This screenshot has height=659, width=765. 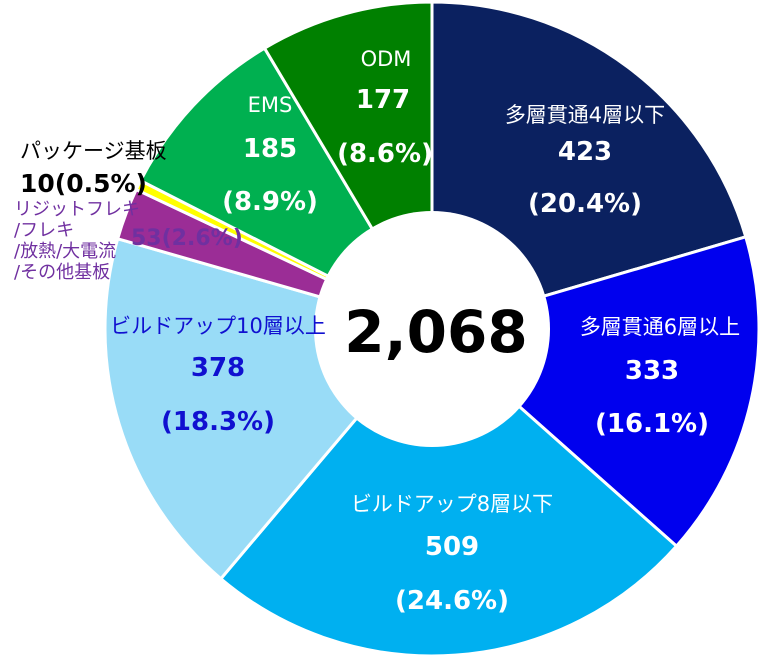 What do you see at coordinates (270, 149) in the screenshot?
I see `slice-value-6: 185` at bounding box center [270, 149].